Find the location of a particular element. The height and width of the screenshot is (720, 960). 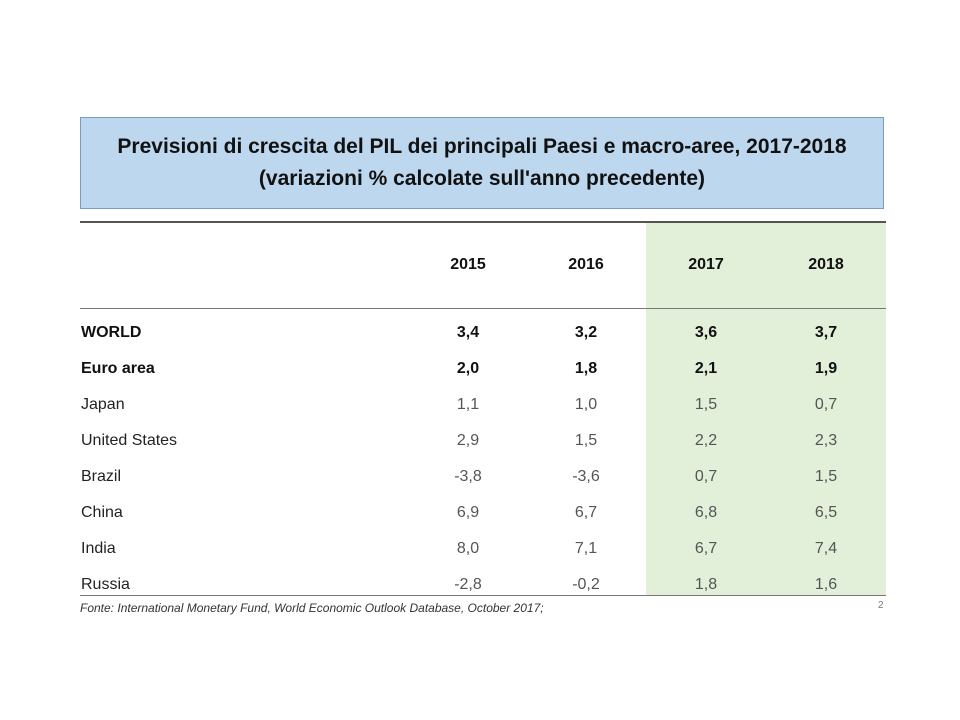

table-top-rule is located at coordinates (483, 222).